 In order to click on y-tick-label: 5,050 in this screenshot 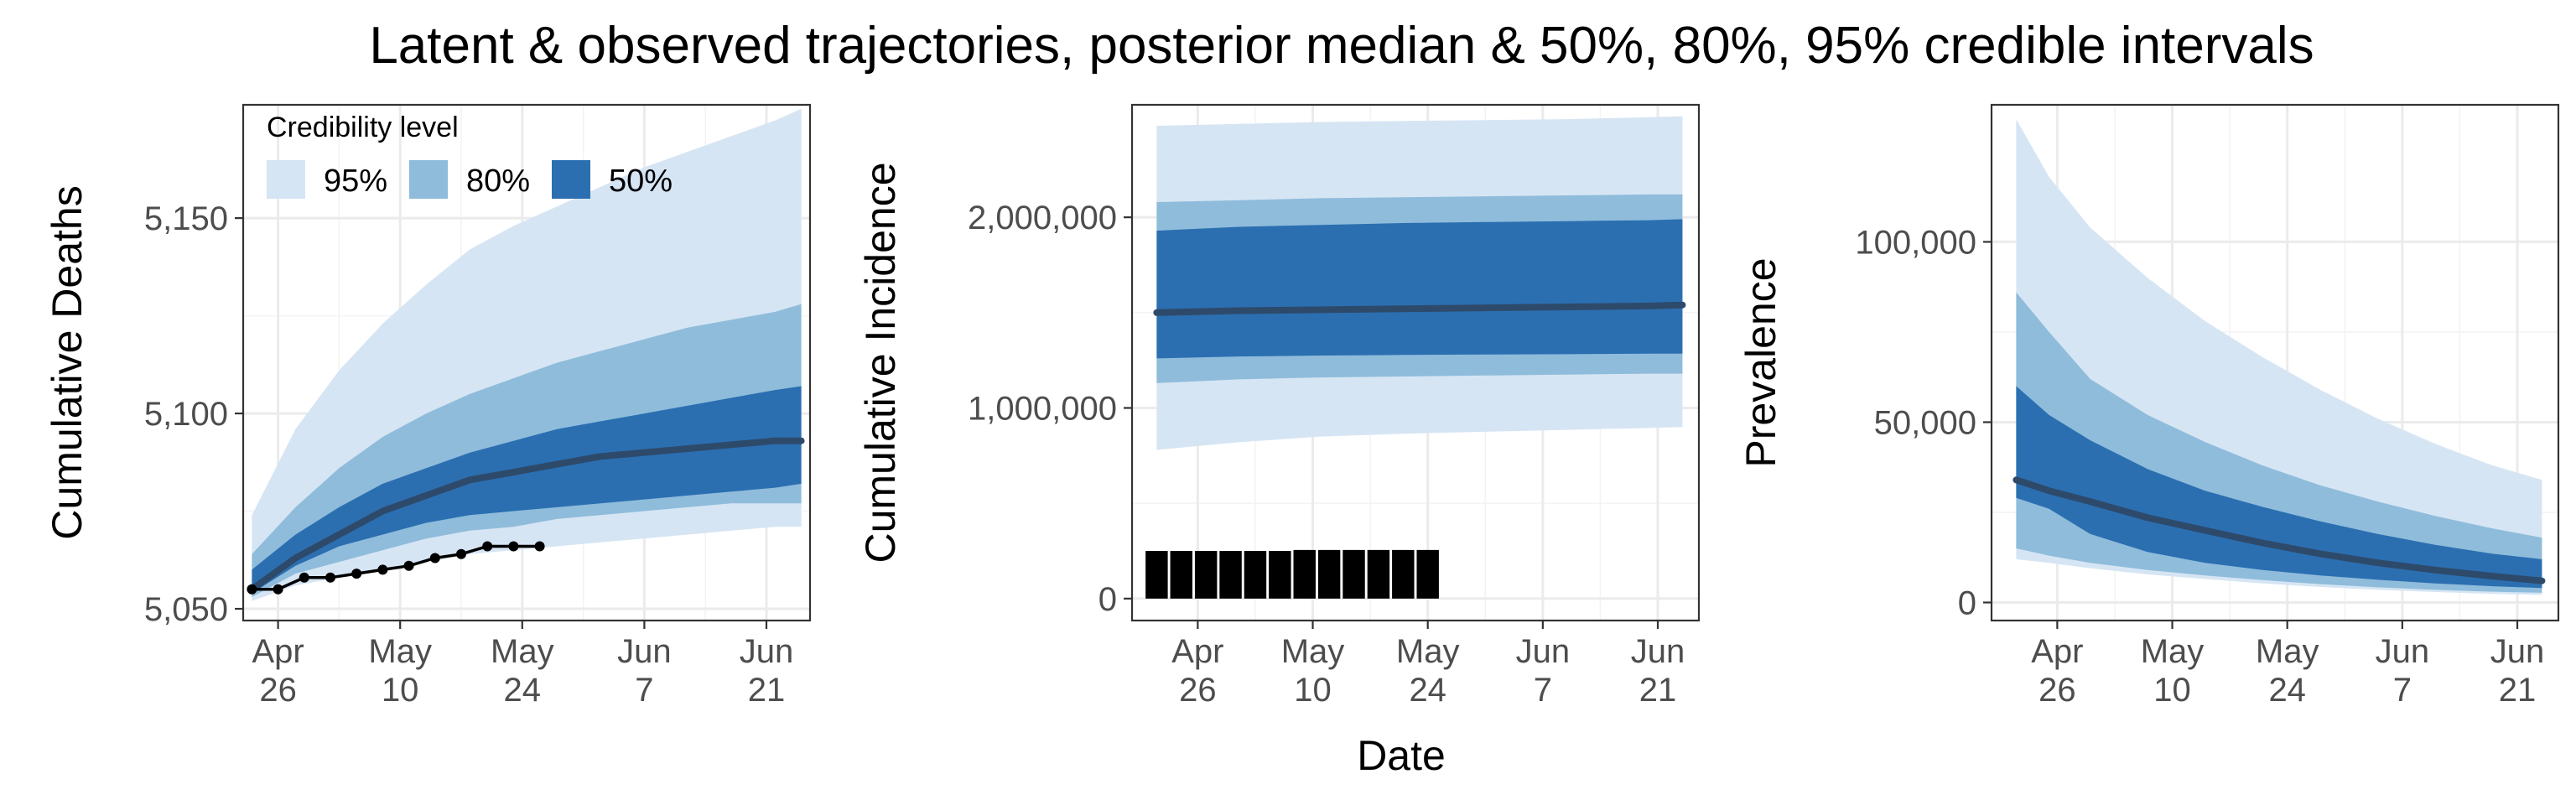, I will do `click(186, 609)`.